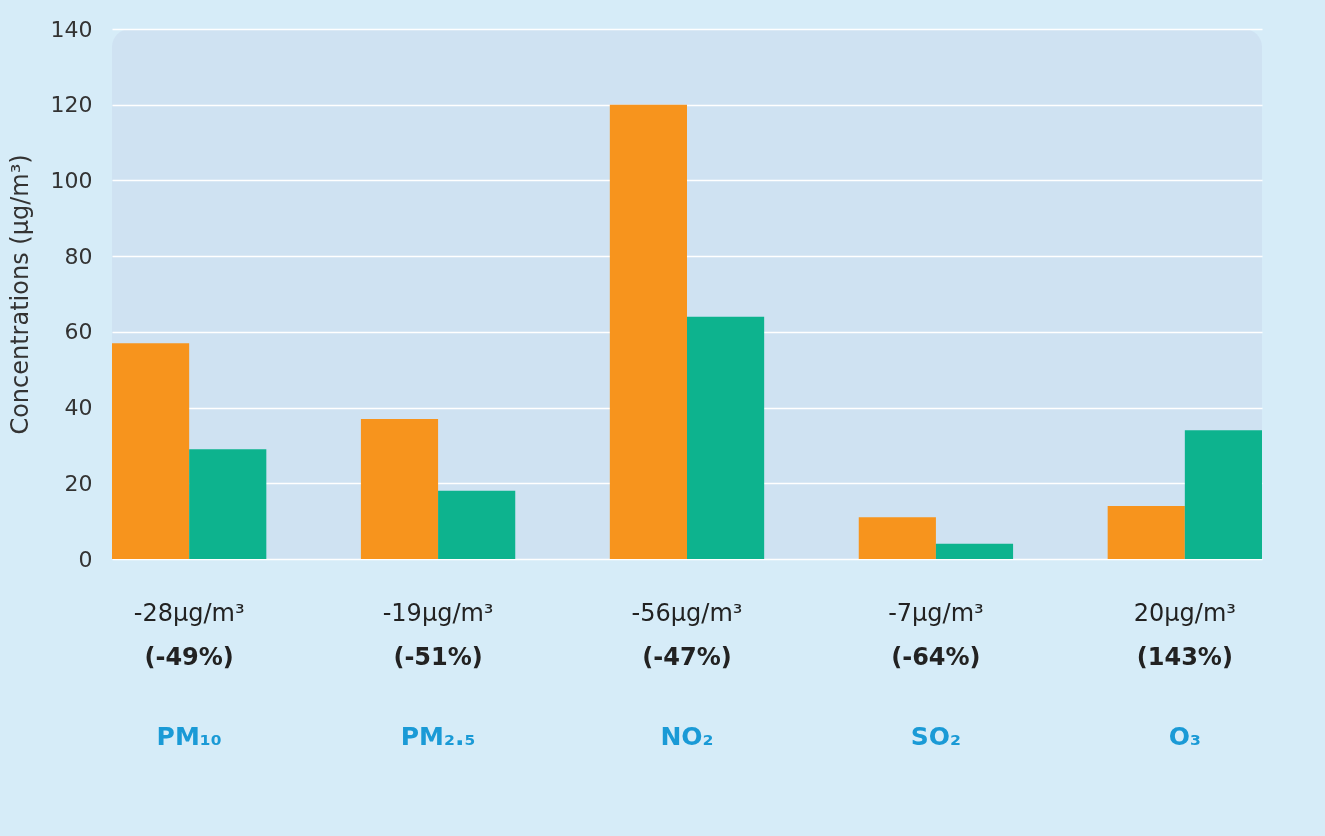 This screenshot has height=836, width=1325. Describe the element at coordinates (71, 180) in the screenshot. I see `y-tick-label: 100` at that location.